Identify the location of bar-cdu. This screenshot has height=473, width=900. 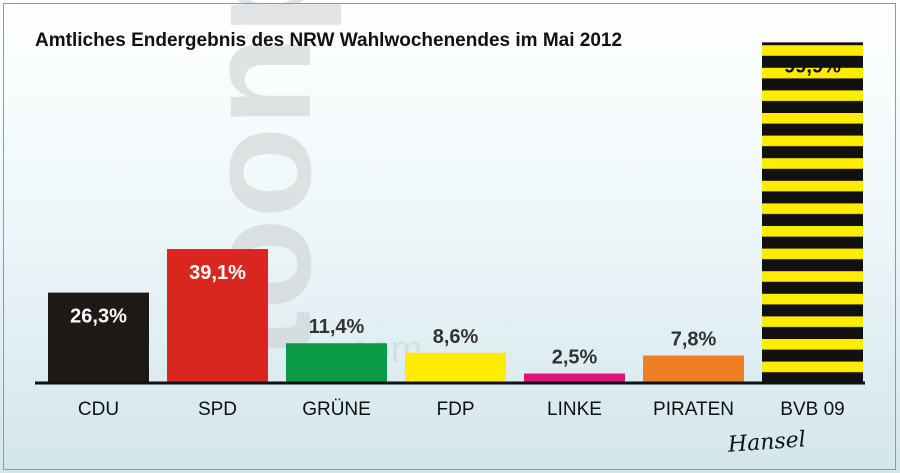
(98, 337).